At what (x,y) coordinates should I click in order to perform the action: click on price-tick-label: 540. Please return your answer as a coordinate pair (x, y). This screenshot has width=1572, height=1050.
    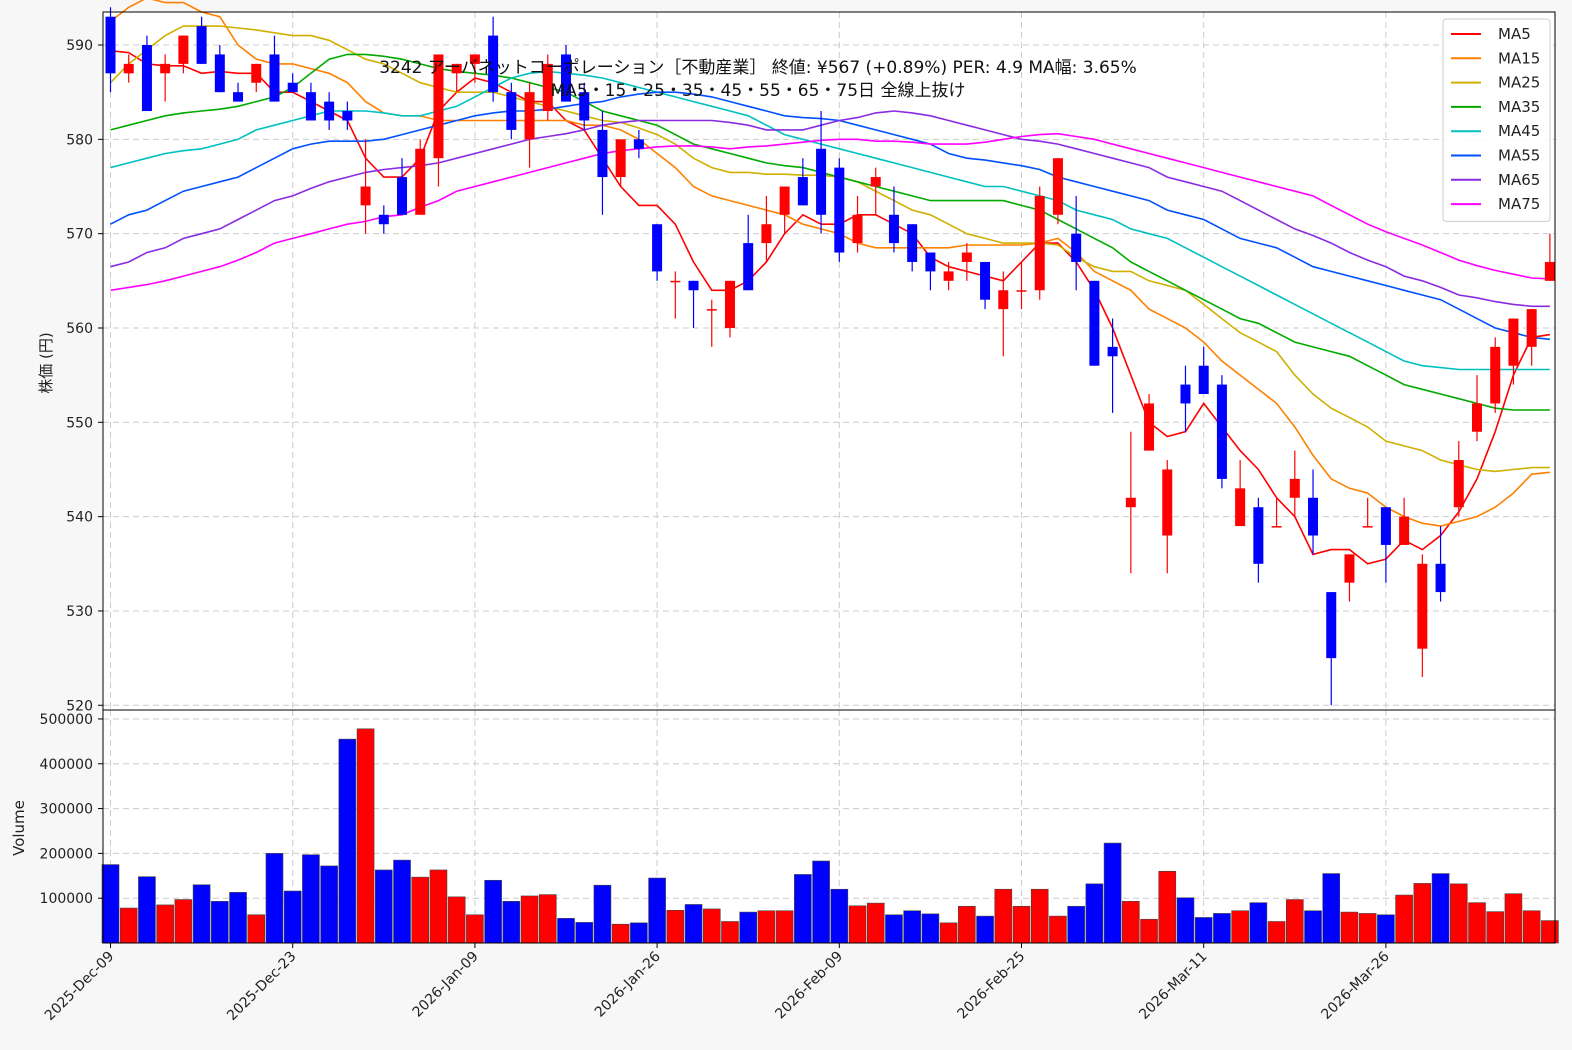
    Looking at the image, I should click on (79, 518).